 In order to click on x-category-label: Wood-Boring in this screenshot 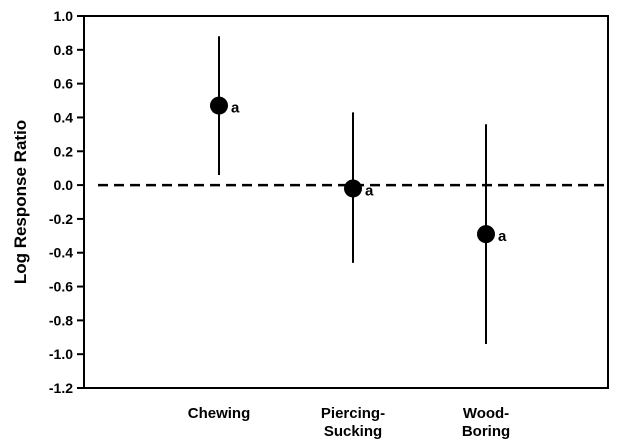, I will do `click(486, 422)`.